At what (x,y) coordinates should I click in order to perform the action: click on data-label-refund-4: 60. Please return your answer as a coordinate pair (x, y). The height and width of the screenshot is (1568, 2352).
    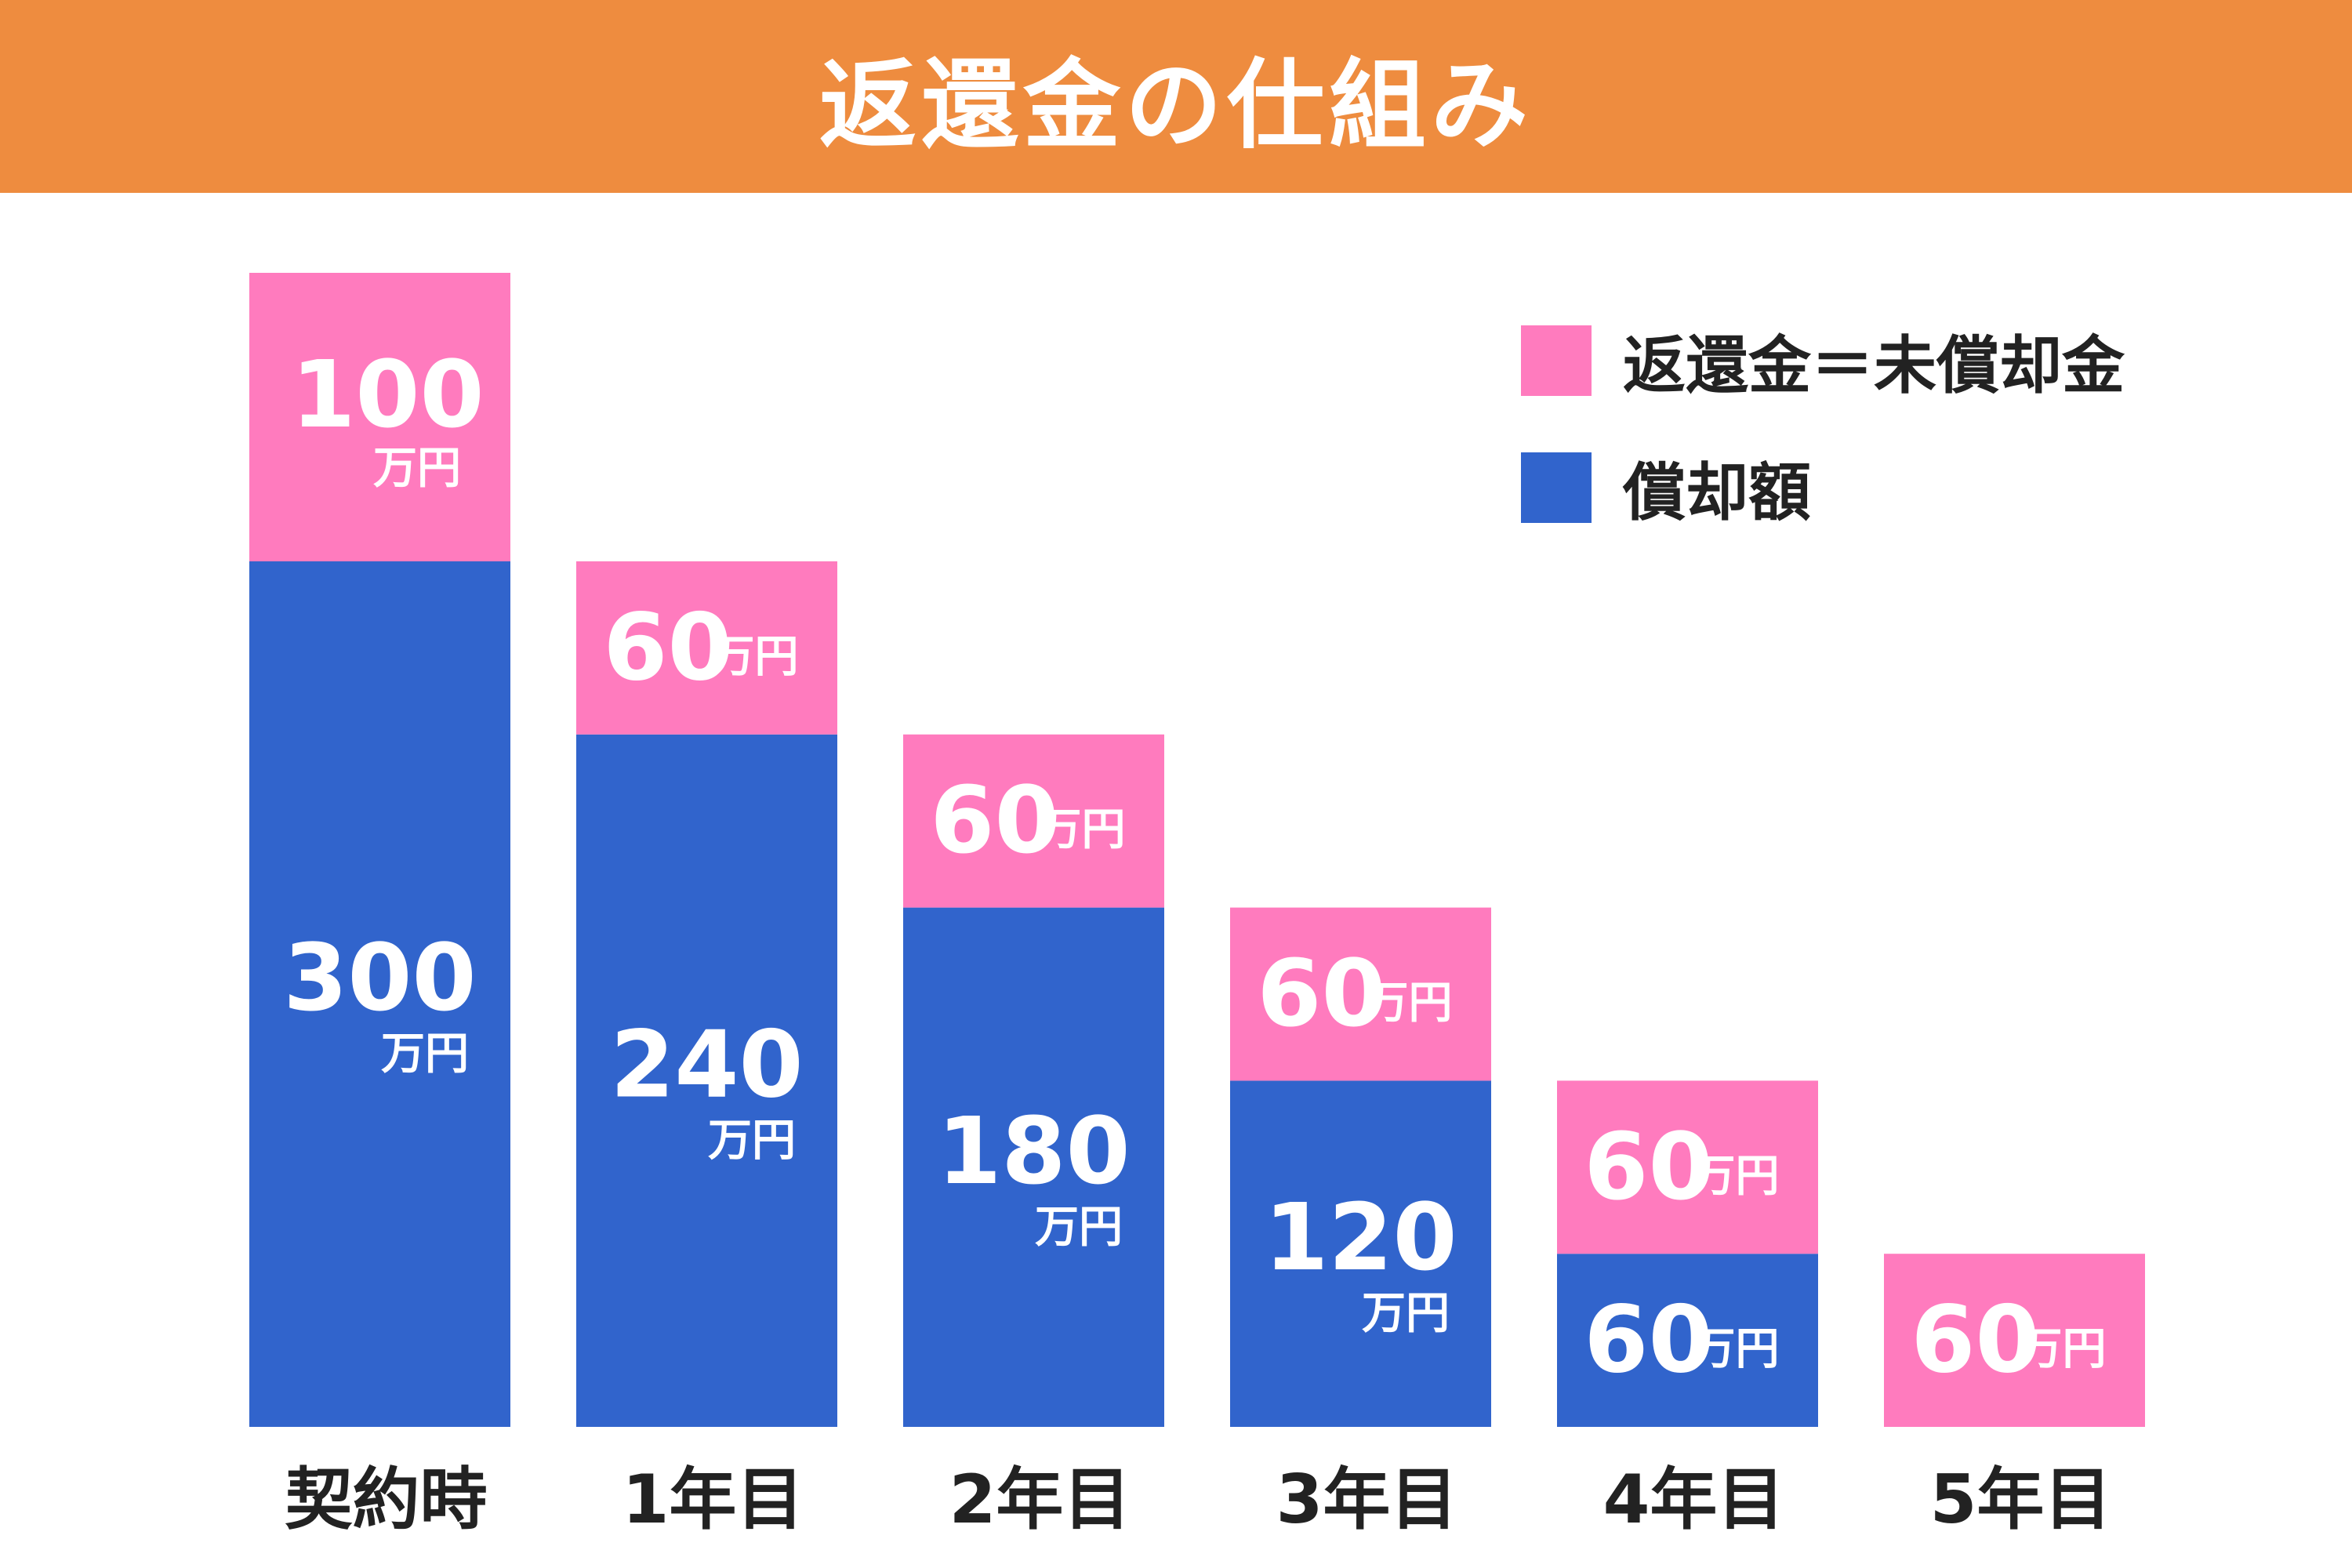
    Looking at the image, I should click on (1648, 1166).